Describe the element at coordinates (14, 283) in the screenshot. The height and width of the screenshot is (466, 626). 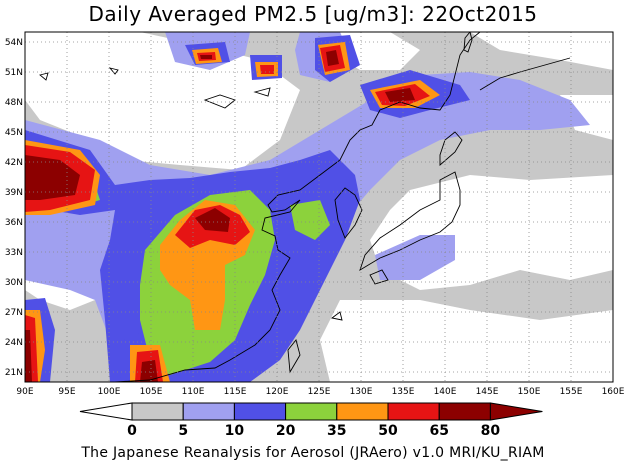
I see `lat-tick-label: 30N` at that location.